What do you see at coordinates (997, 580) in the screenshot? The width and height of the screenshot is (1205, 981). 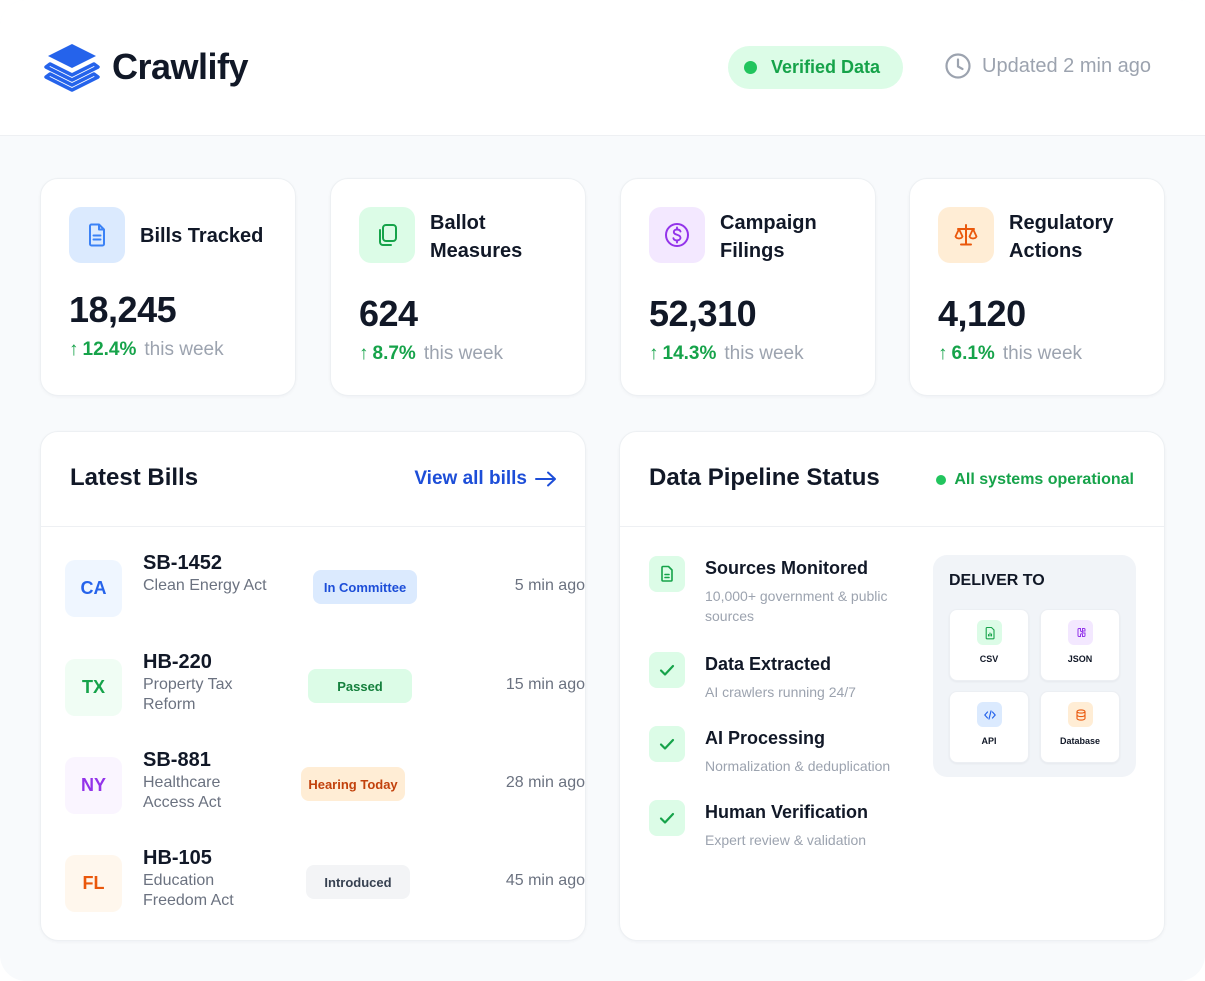 I see `deliver-title: DELIVER TO` at bounding box center [997, 580].